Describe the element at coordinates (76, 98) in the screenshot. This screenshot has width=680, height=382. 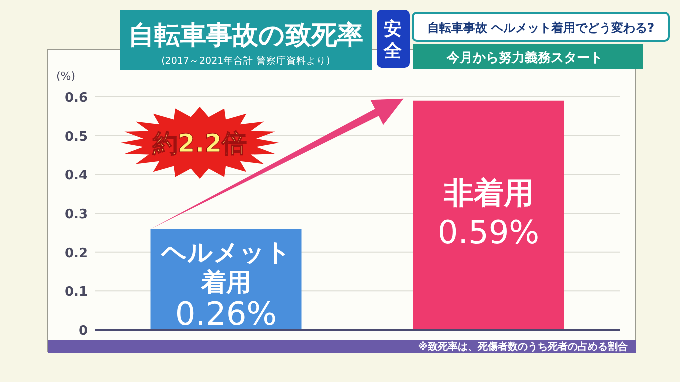
I see `y-tick-label: 0.6` at that location.